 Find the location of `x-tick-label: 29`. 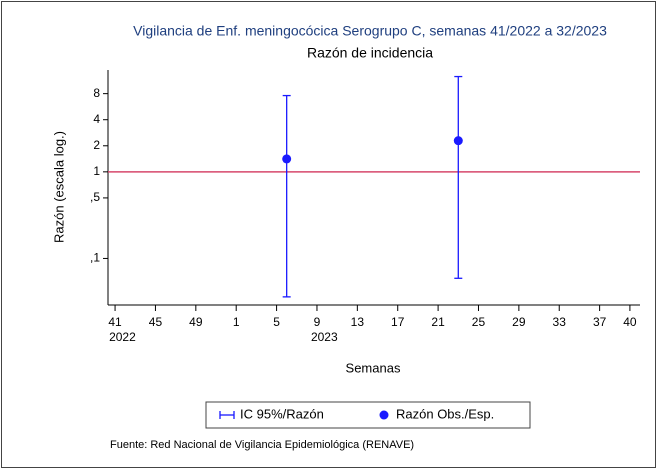

x-tick-label: 29 is located at coordinates (519, 322).